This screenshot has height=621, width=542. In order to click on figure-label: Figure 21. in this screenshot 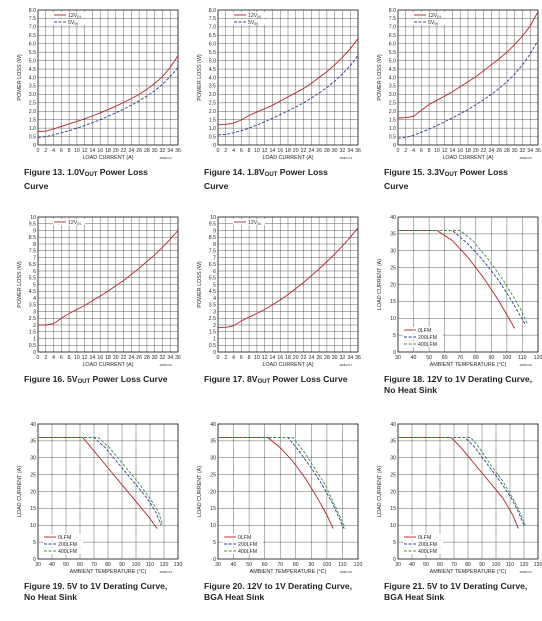, I will do `click(405, 586)`.